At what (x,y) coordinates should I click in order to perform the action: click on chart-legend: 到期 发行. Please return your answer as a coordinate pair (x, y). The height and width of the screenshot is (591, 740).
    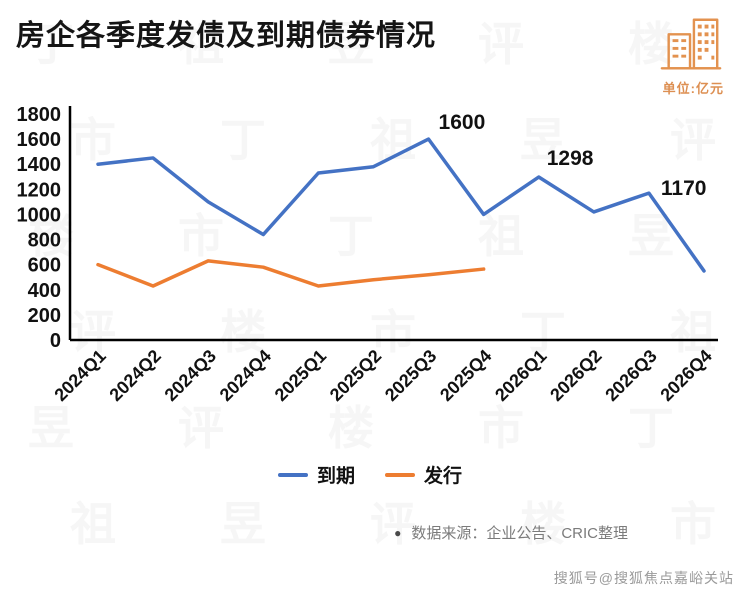
    Looking at the image, I should click on (370, 474).